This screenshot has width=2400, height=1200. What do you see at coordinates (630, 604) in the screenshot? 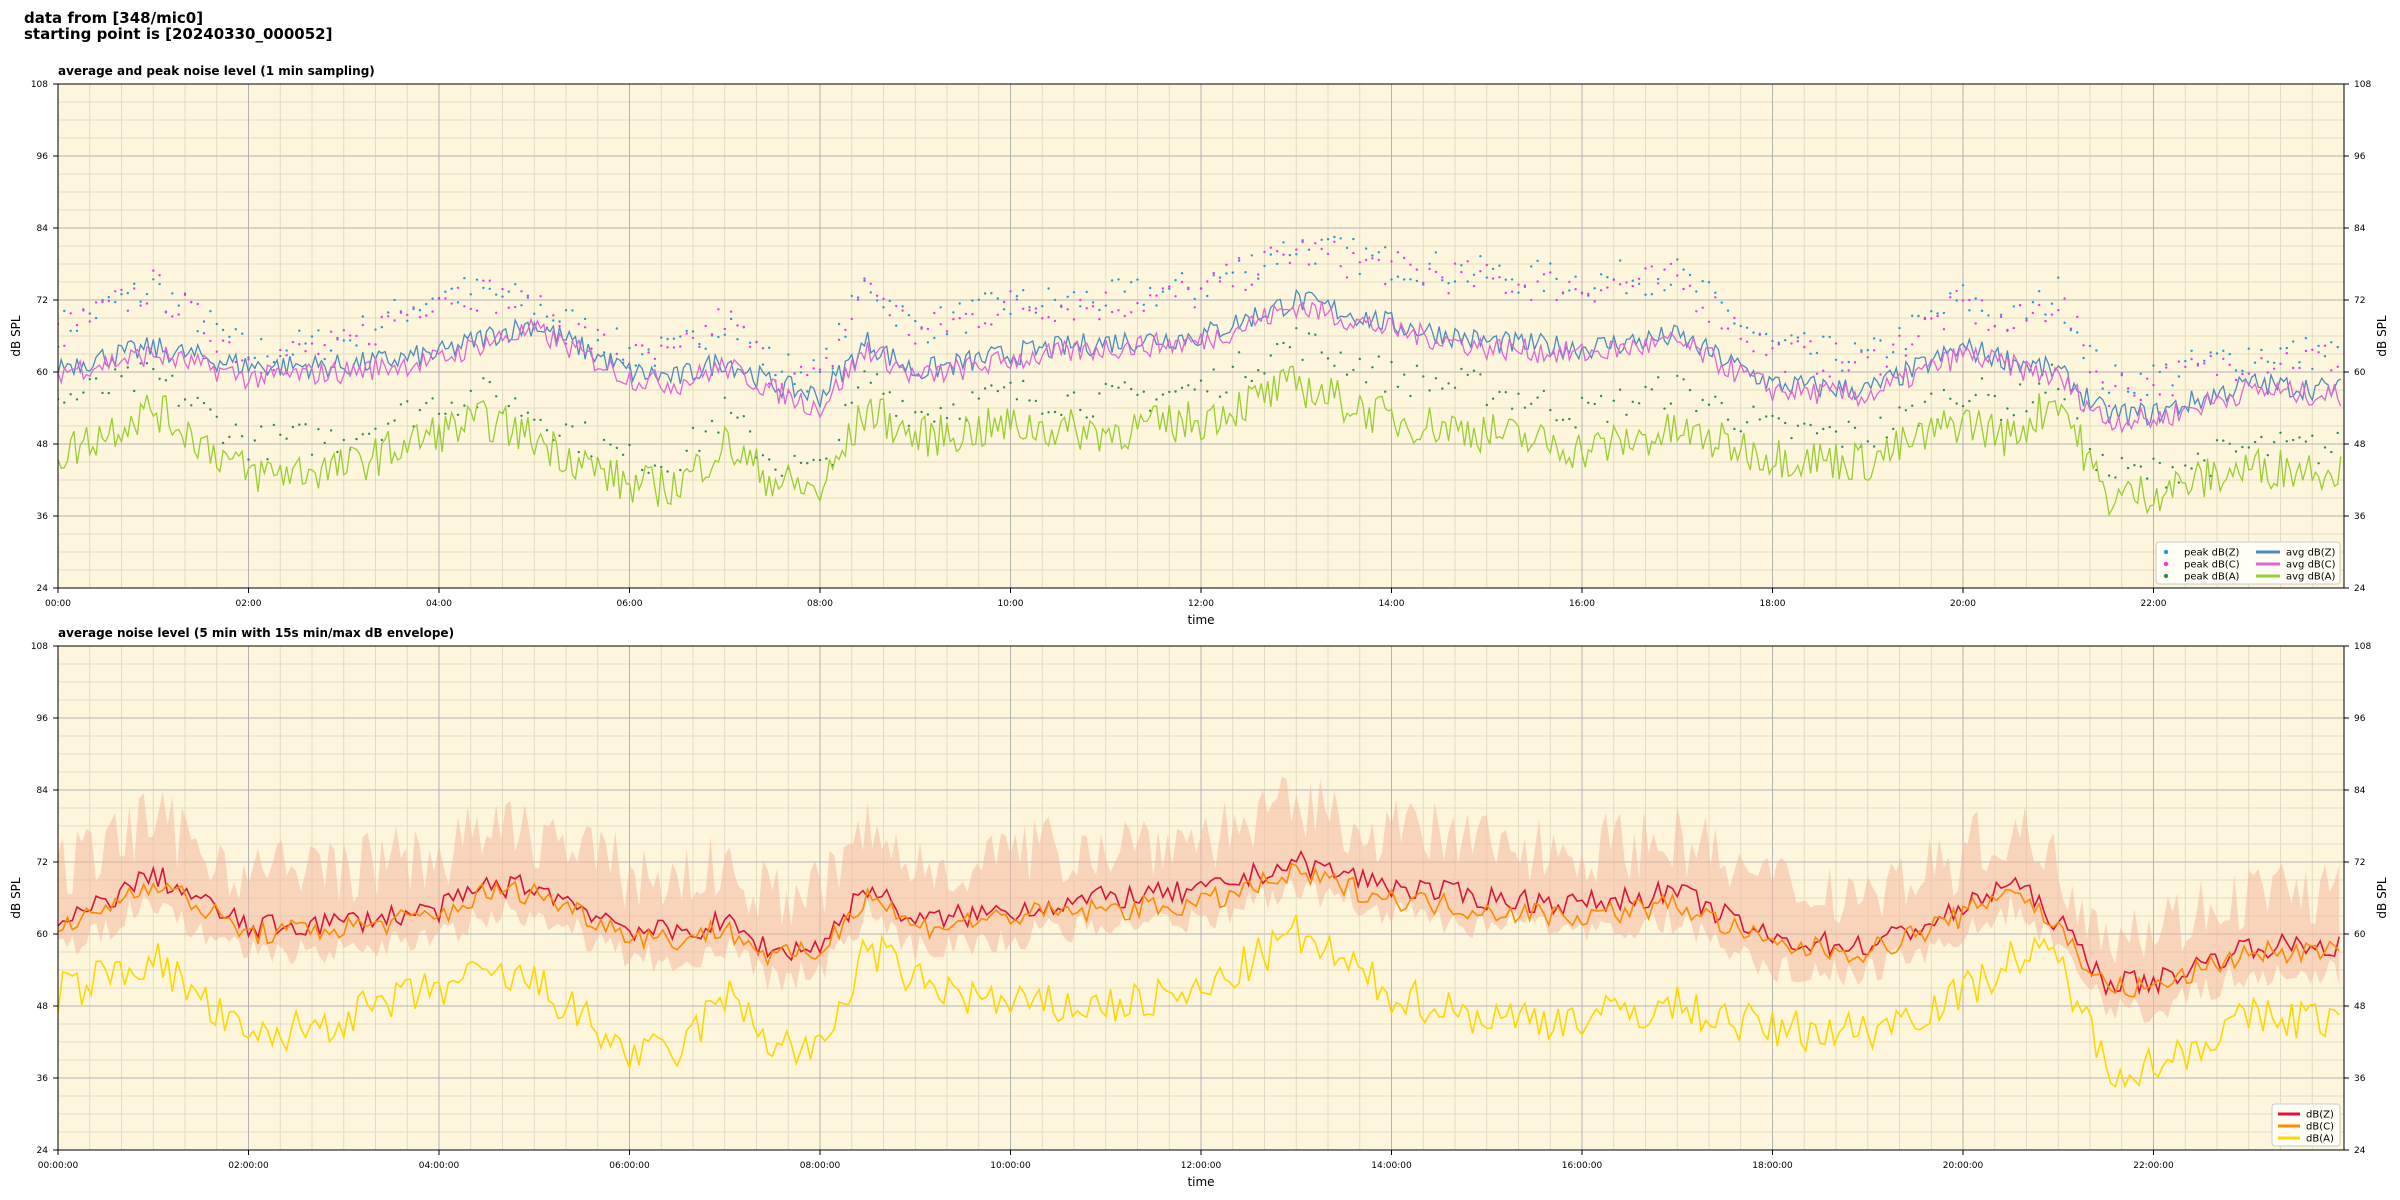
I see `x-tick-label: 06:00` at bounding box center [630, 604].